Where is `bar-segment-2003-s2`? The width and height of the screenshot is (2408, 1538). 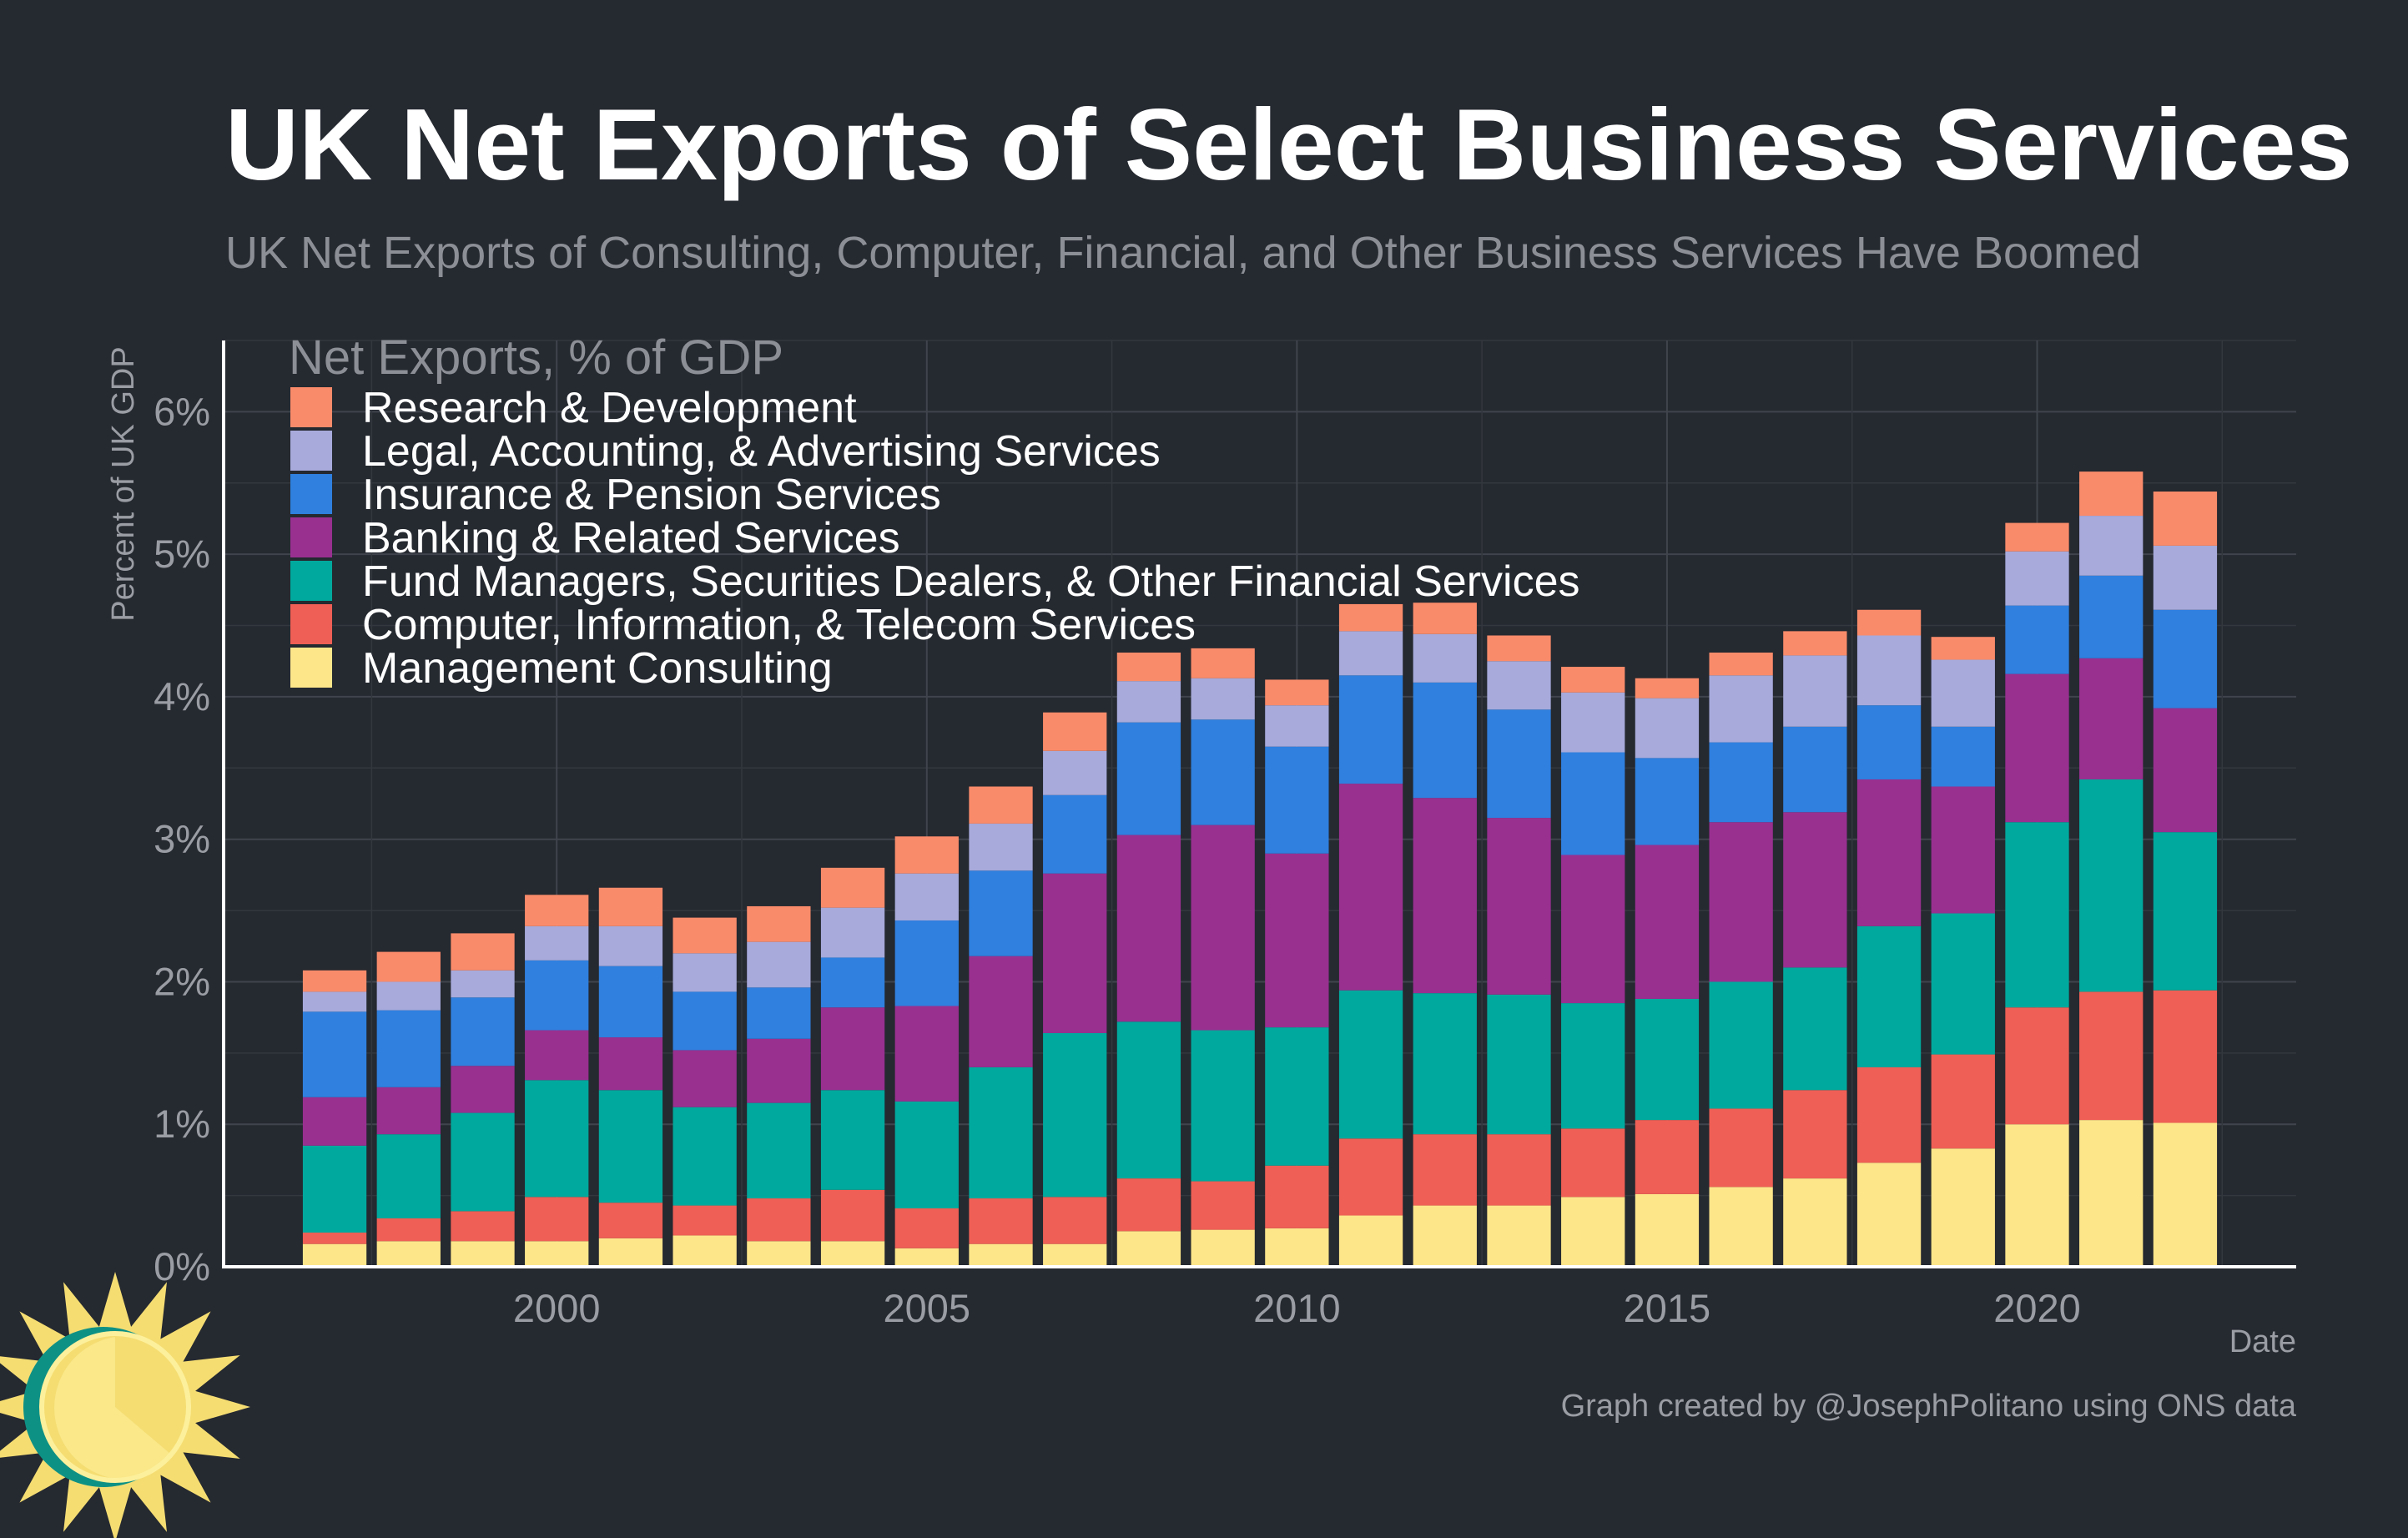
bar-segment-2003-s2 is located at coordinates (779, 1150).